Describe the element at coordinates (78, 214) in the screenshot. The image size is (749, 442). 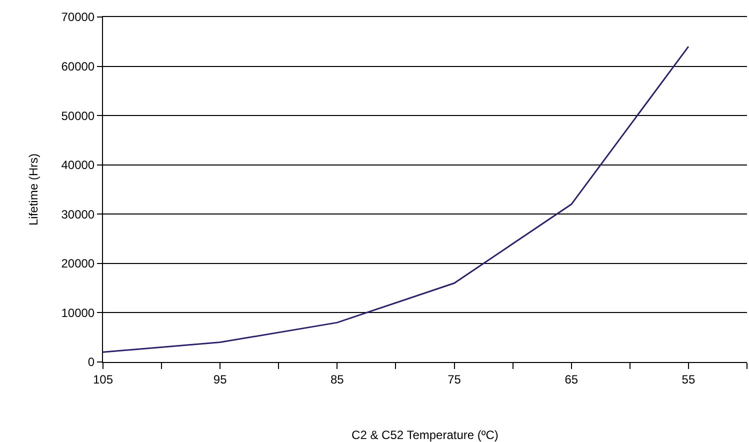
I see `y-tick-label: 30000` at that location.